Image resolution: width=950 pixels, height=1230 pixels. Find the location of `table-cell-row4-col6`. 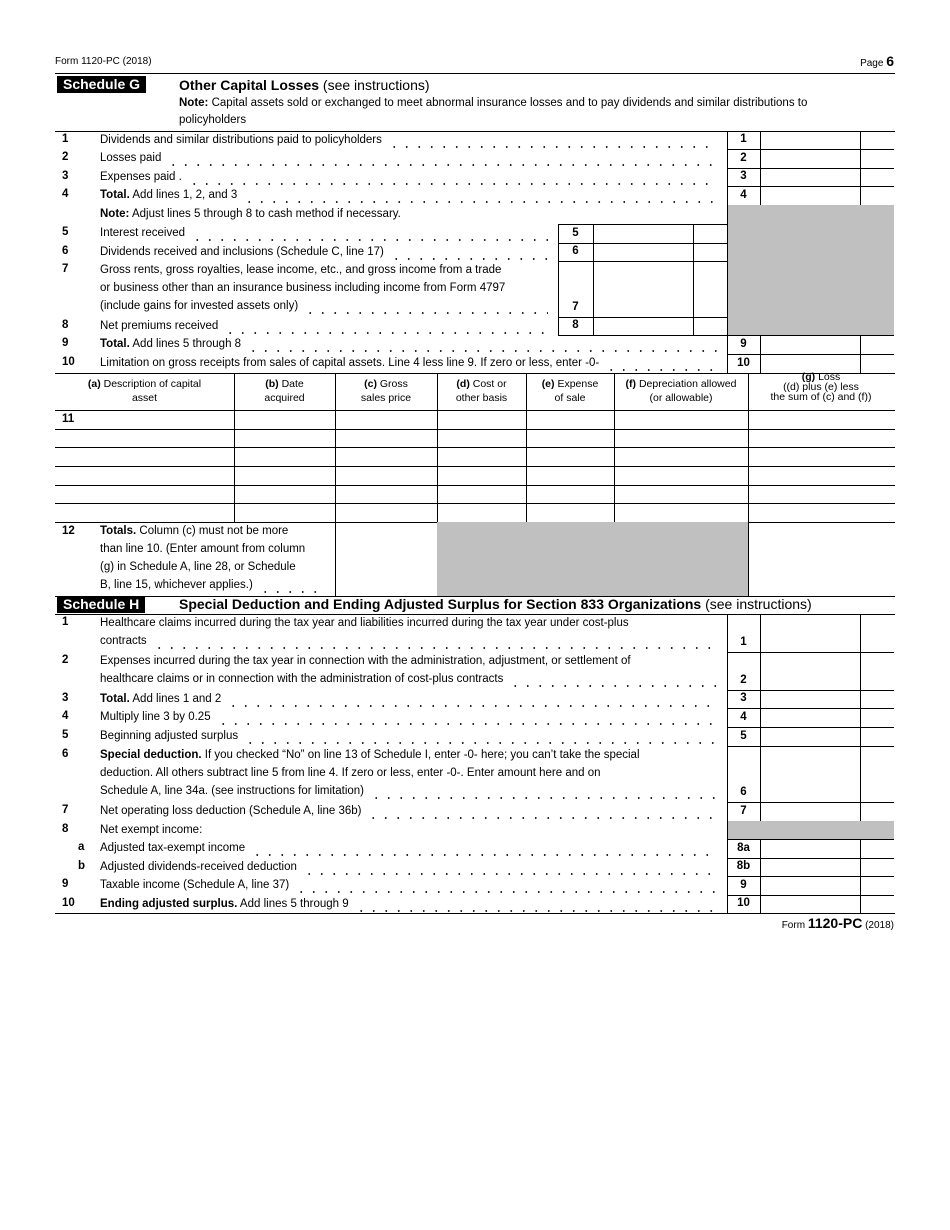

table-cell-row4-col6 is located at coordinates (681, 475).